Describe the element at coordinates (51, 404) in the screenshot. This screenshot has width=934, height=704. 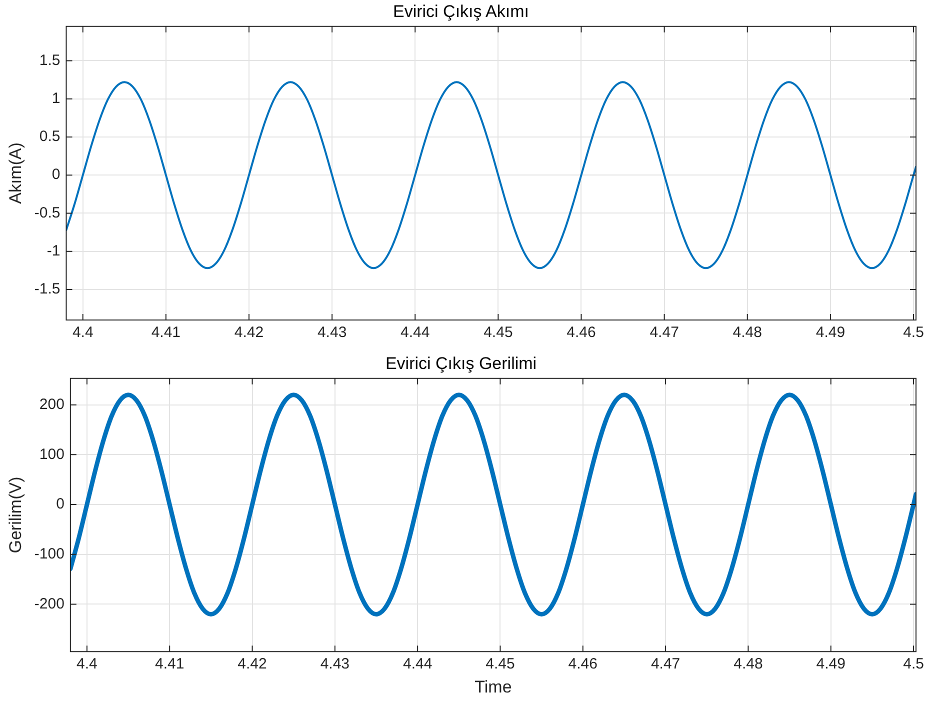
I see `y-tick-label: 200` at that location.